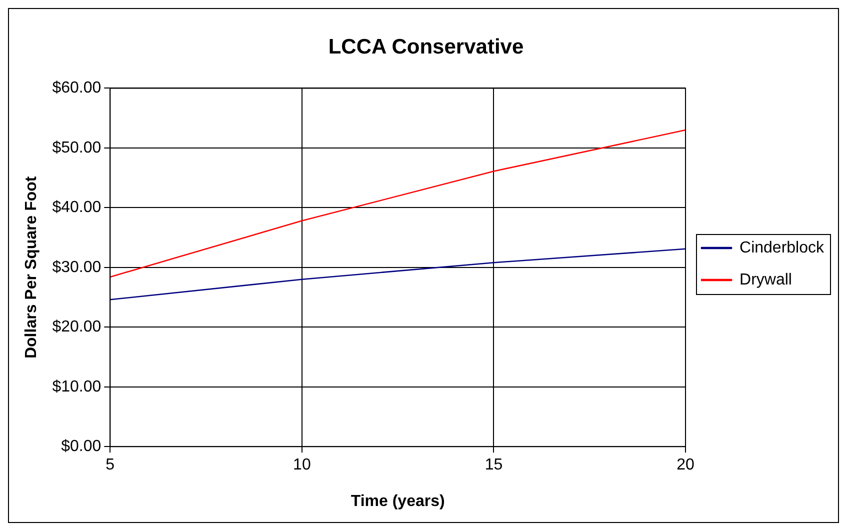  Describe the element at coordinates (685, 465) in the screenshot. I see `x-tick-label: 20` at that location.